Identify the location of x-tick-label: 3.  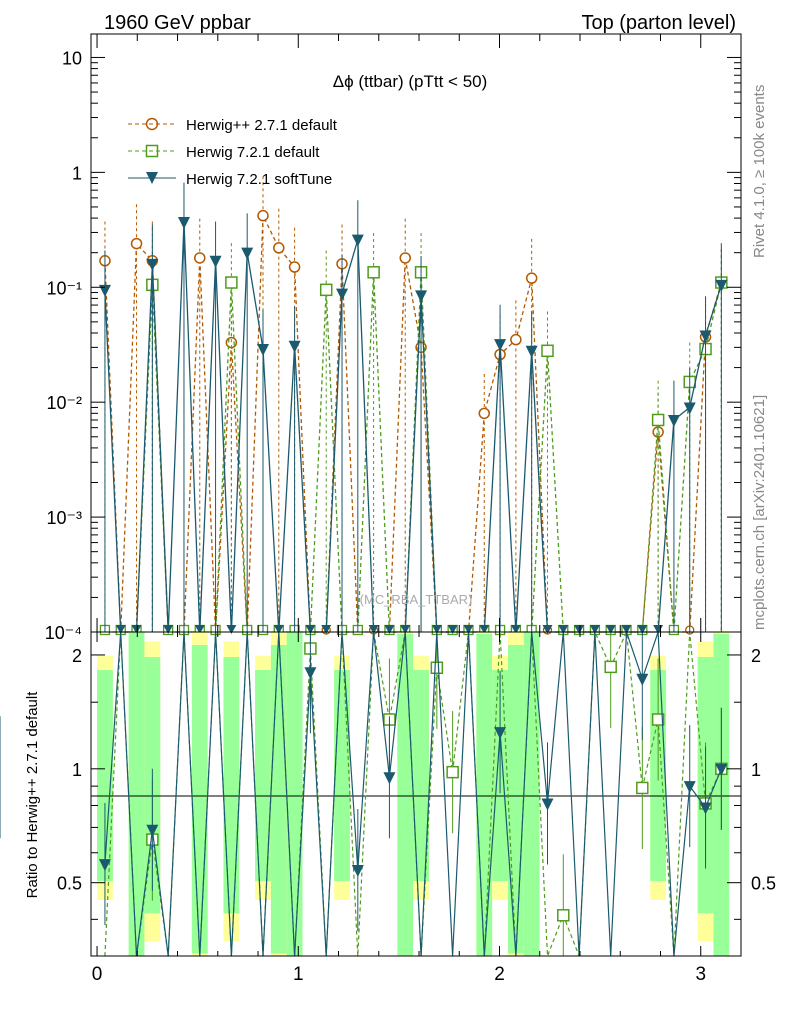
(700, 974).